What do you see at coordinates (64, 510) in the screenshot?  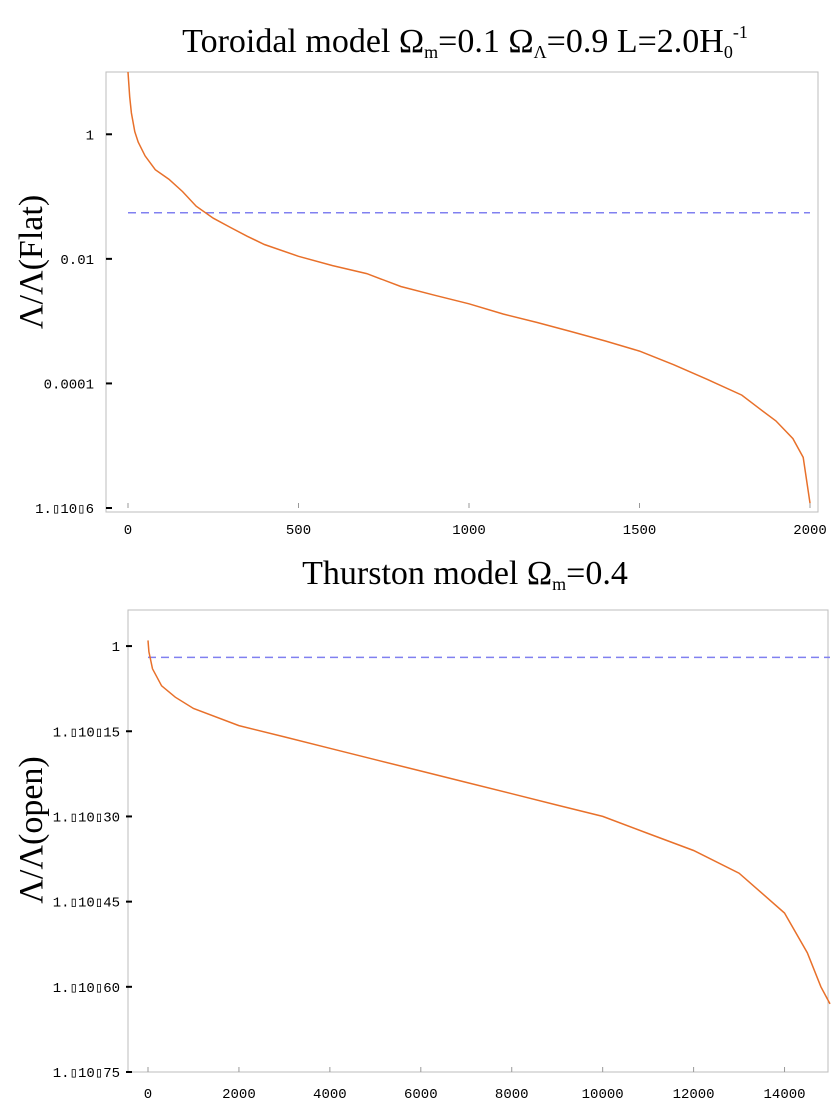 I see `y-tick-label: 1.▯10▯6` at bounding box center [64, 510].